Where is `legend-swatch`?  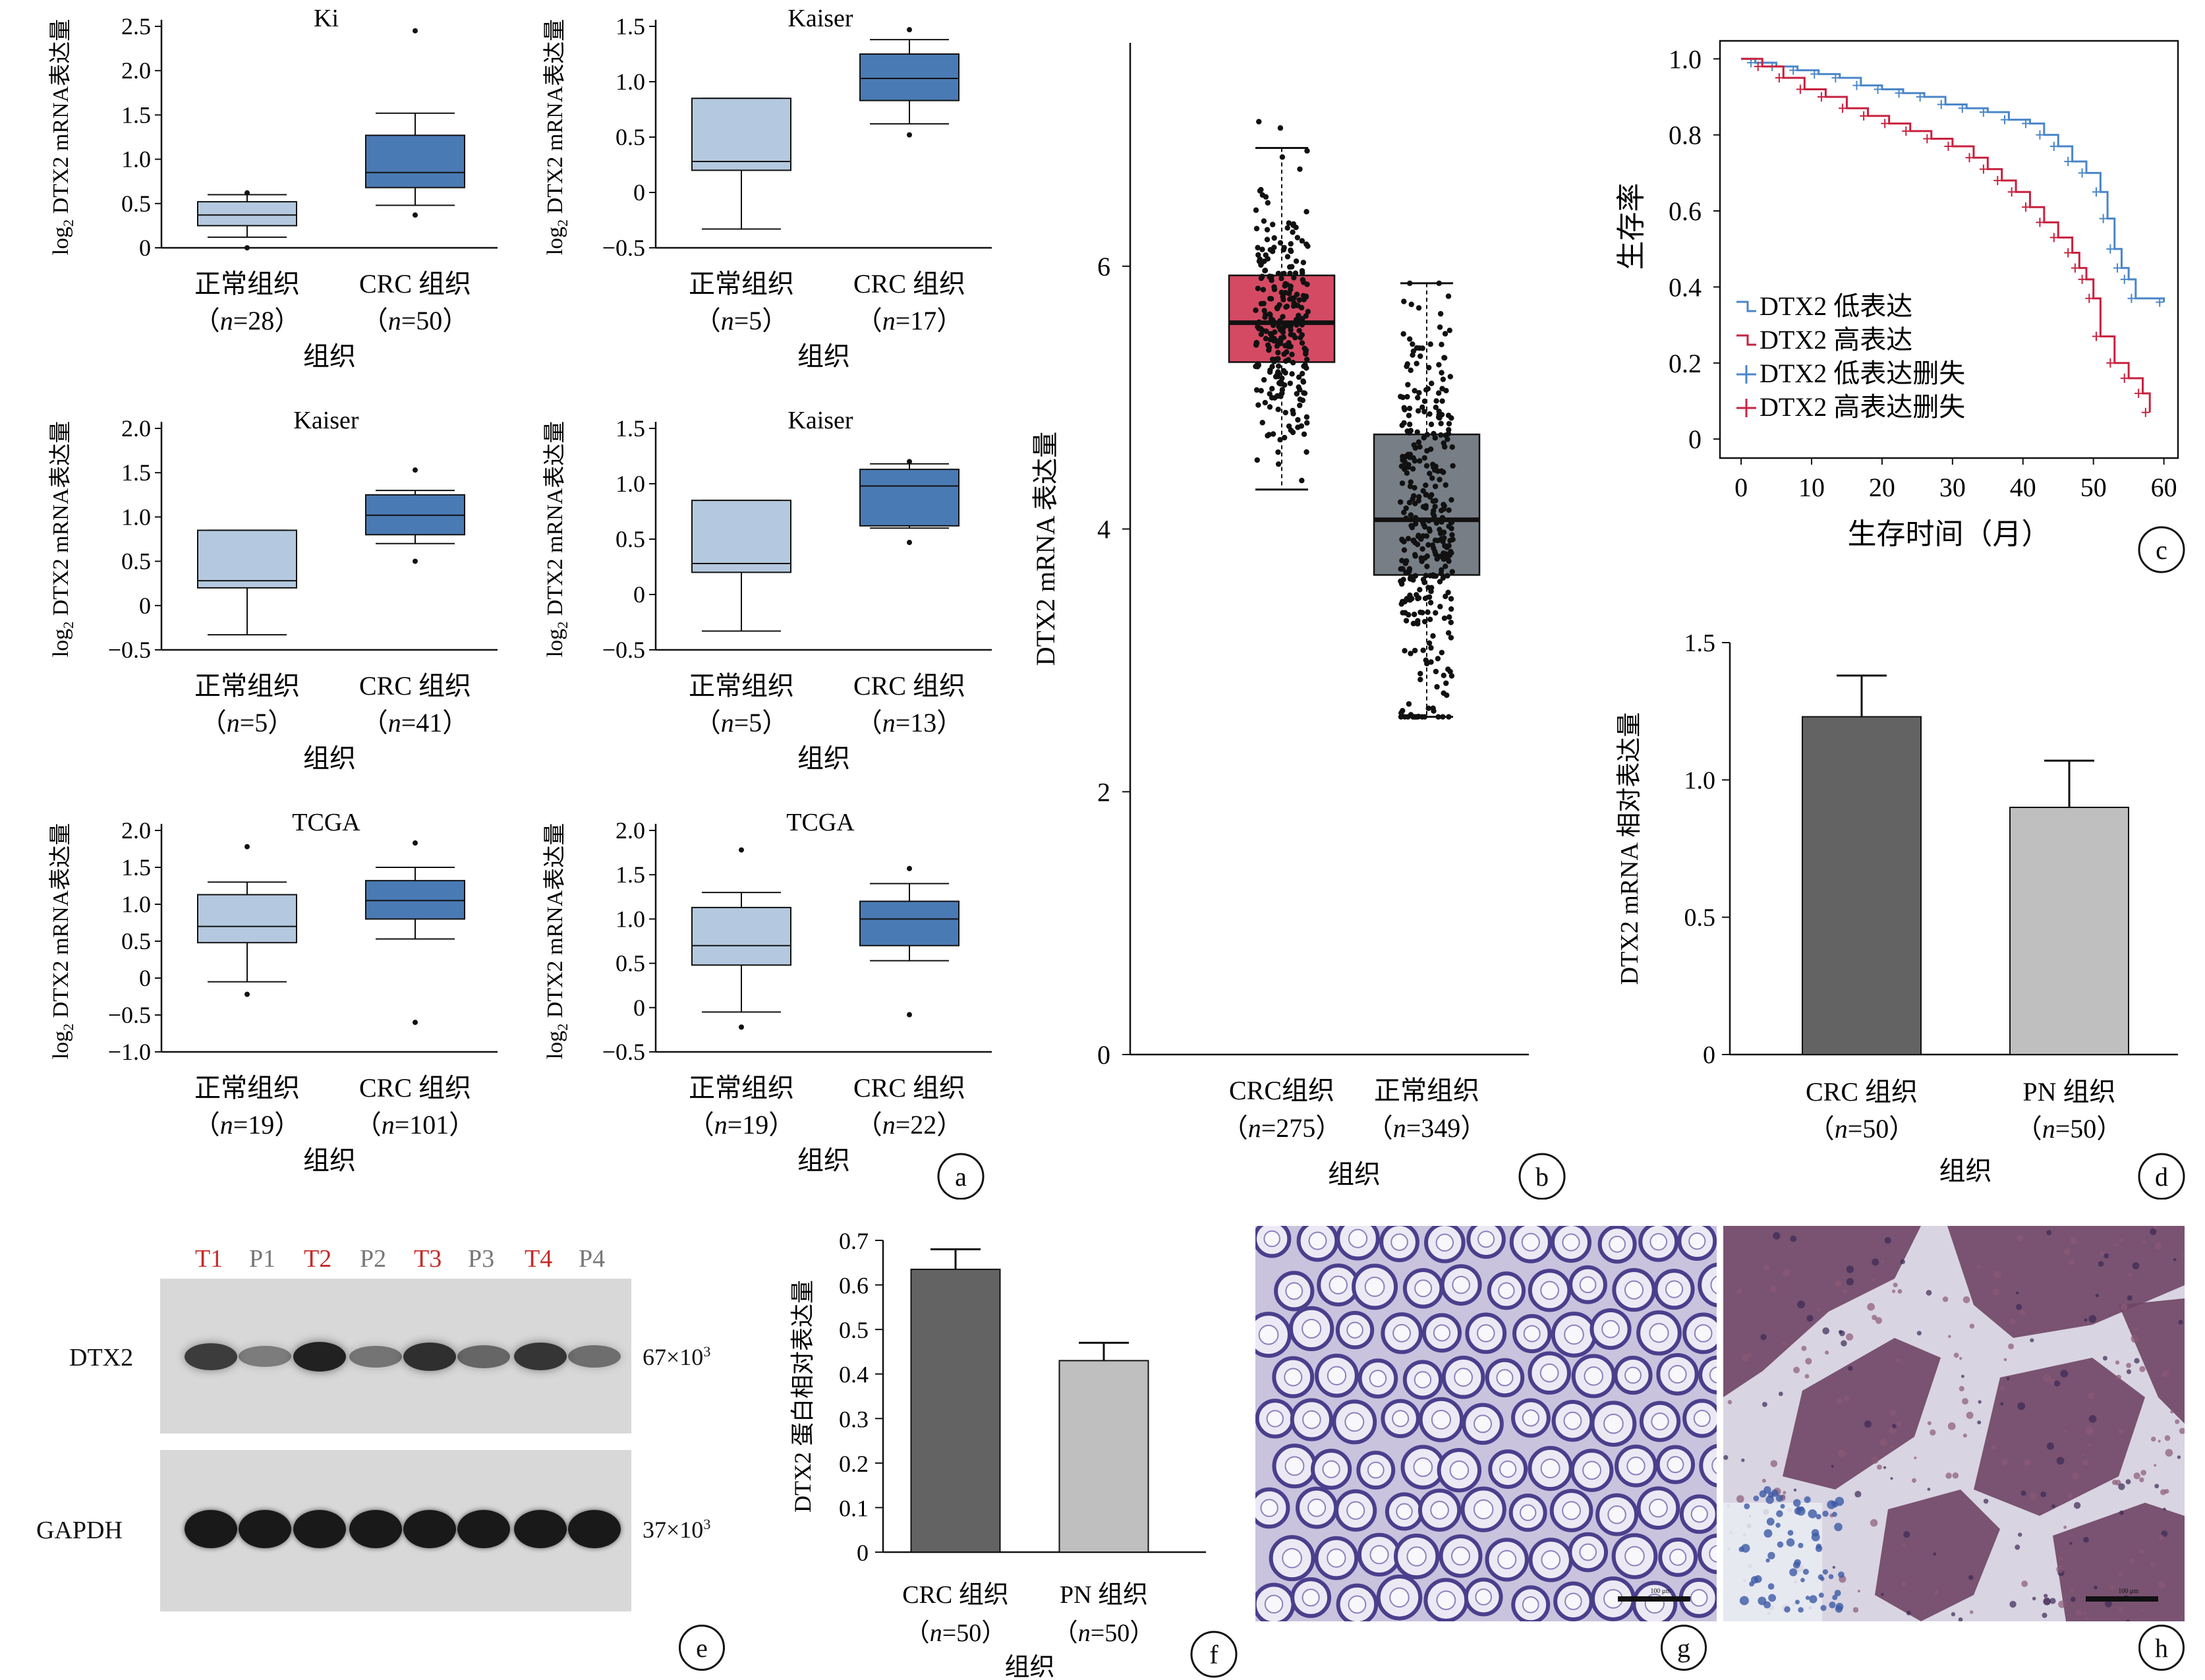 legend-swatch is located at coordinates (1746, 340).